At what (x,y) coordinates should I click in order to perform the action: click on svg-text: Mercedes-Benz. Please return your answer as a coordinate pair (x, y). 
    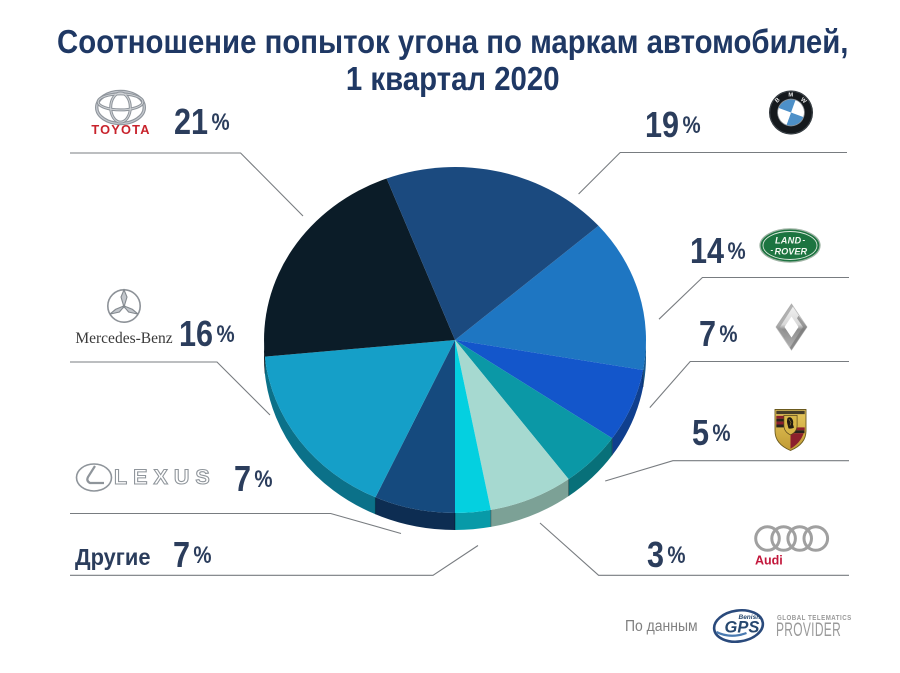
    Looking at the image, I should click on (123, 338).